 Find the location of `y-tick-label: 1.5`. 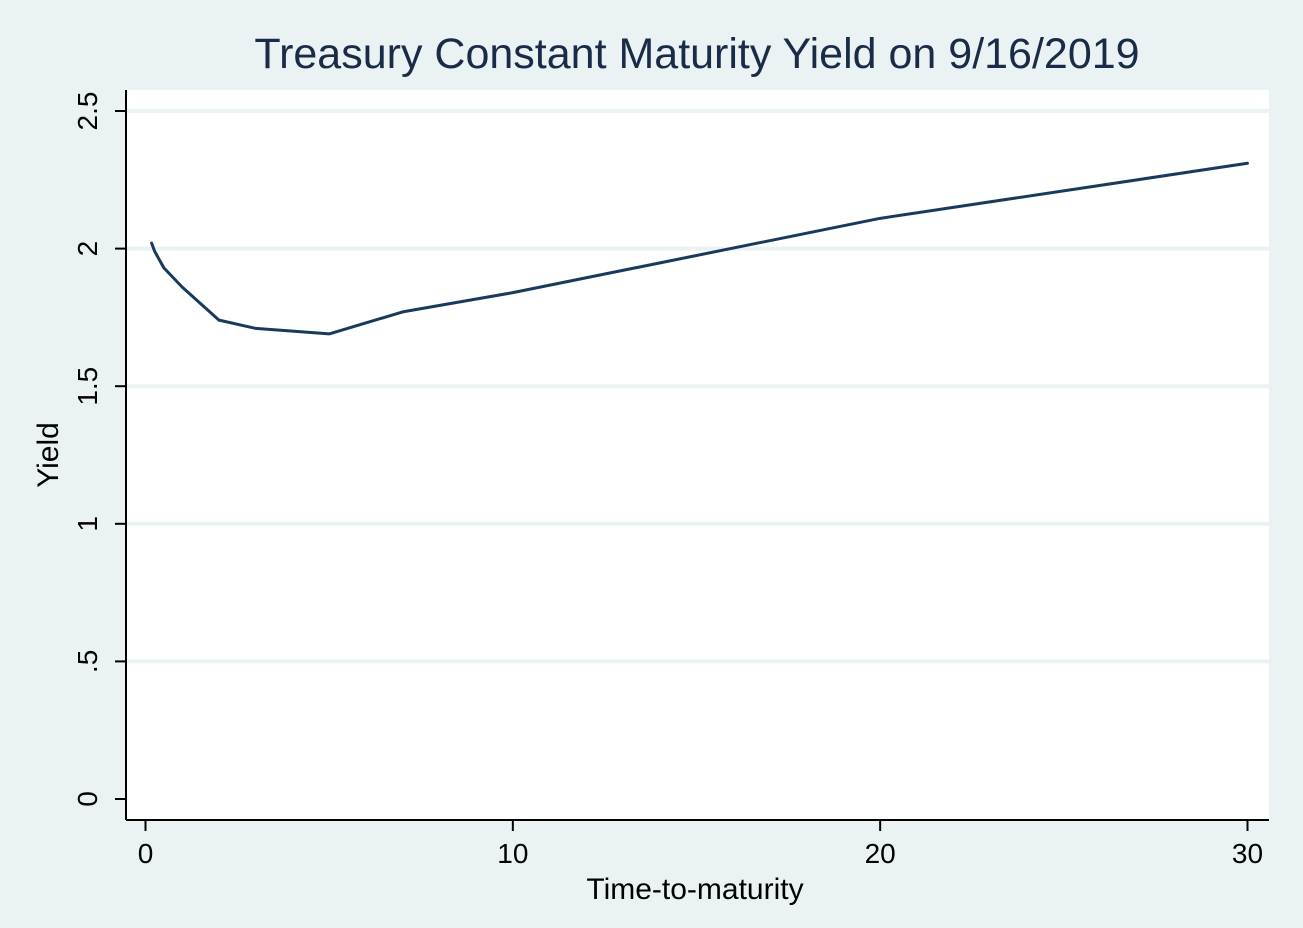

y-tick-label: 1.5 is located at coordinates (87, 386).